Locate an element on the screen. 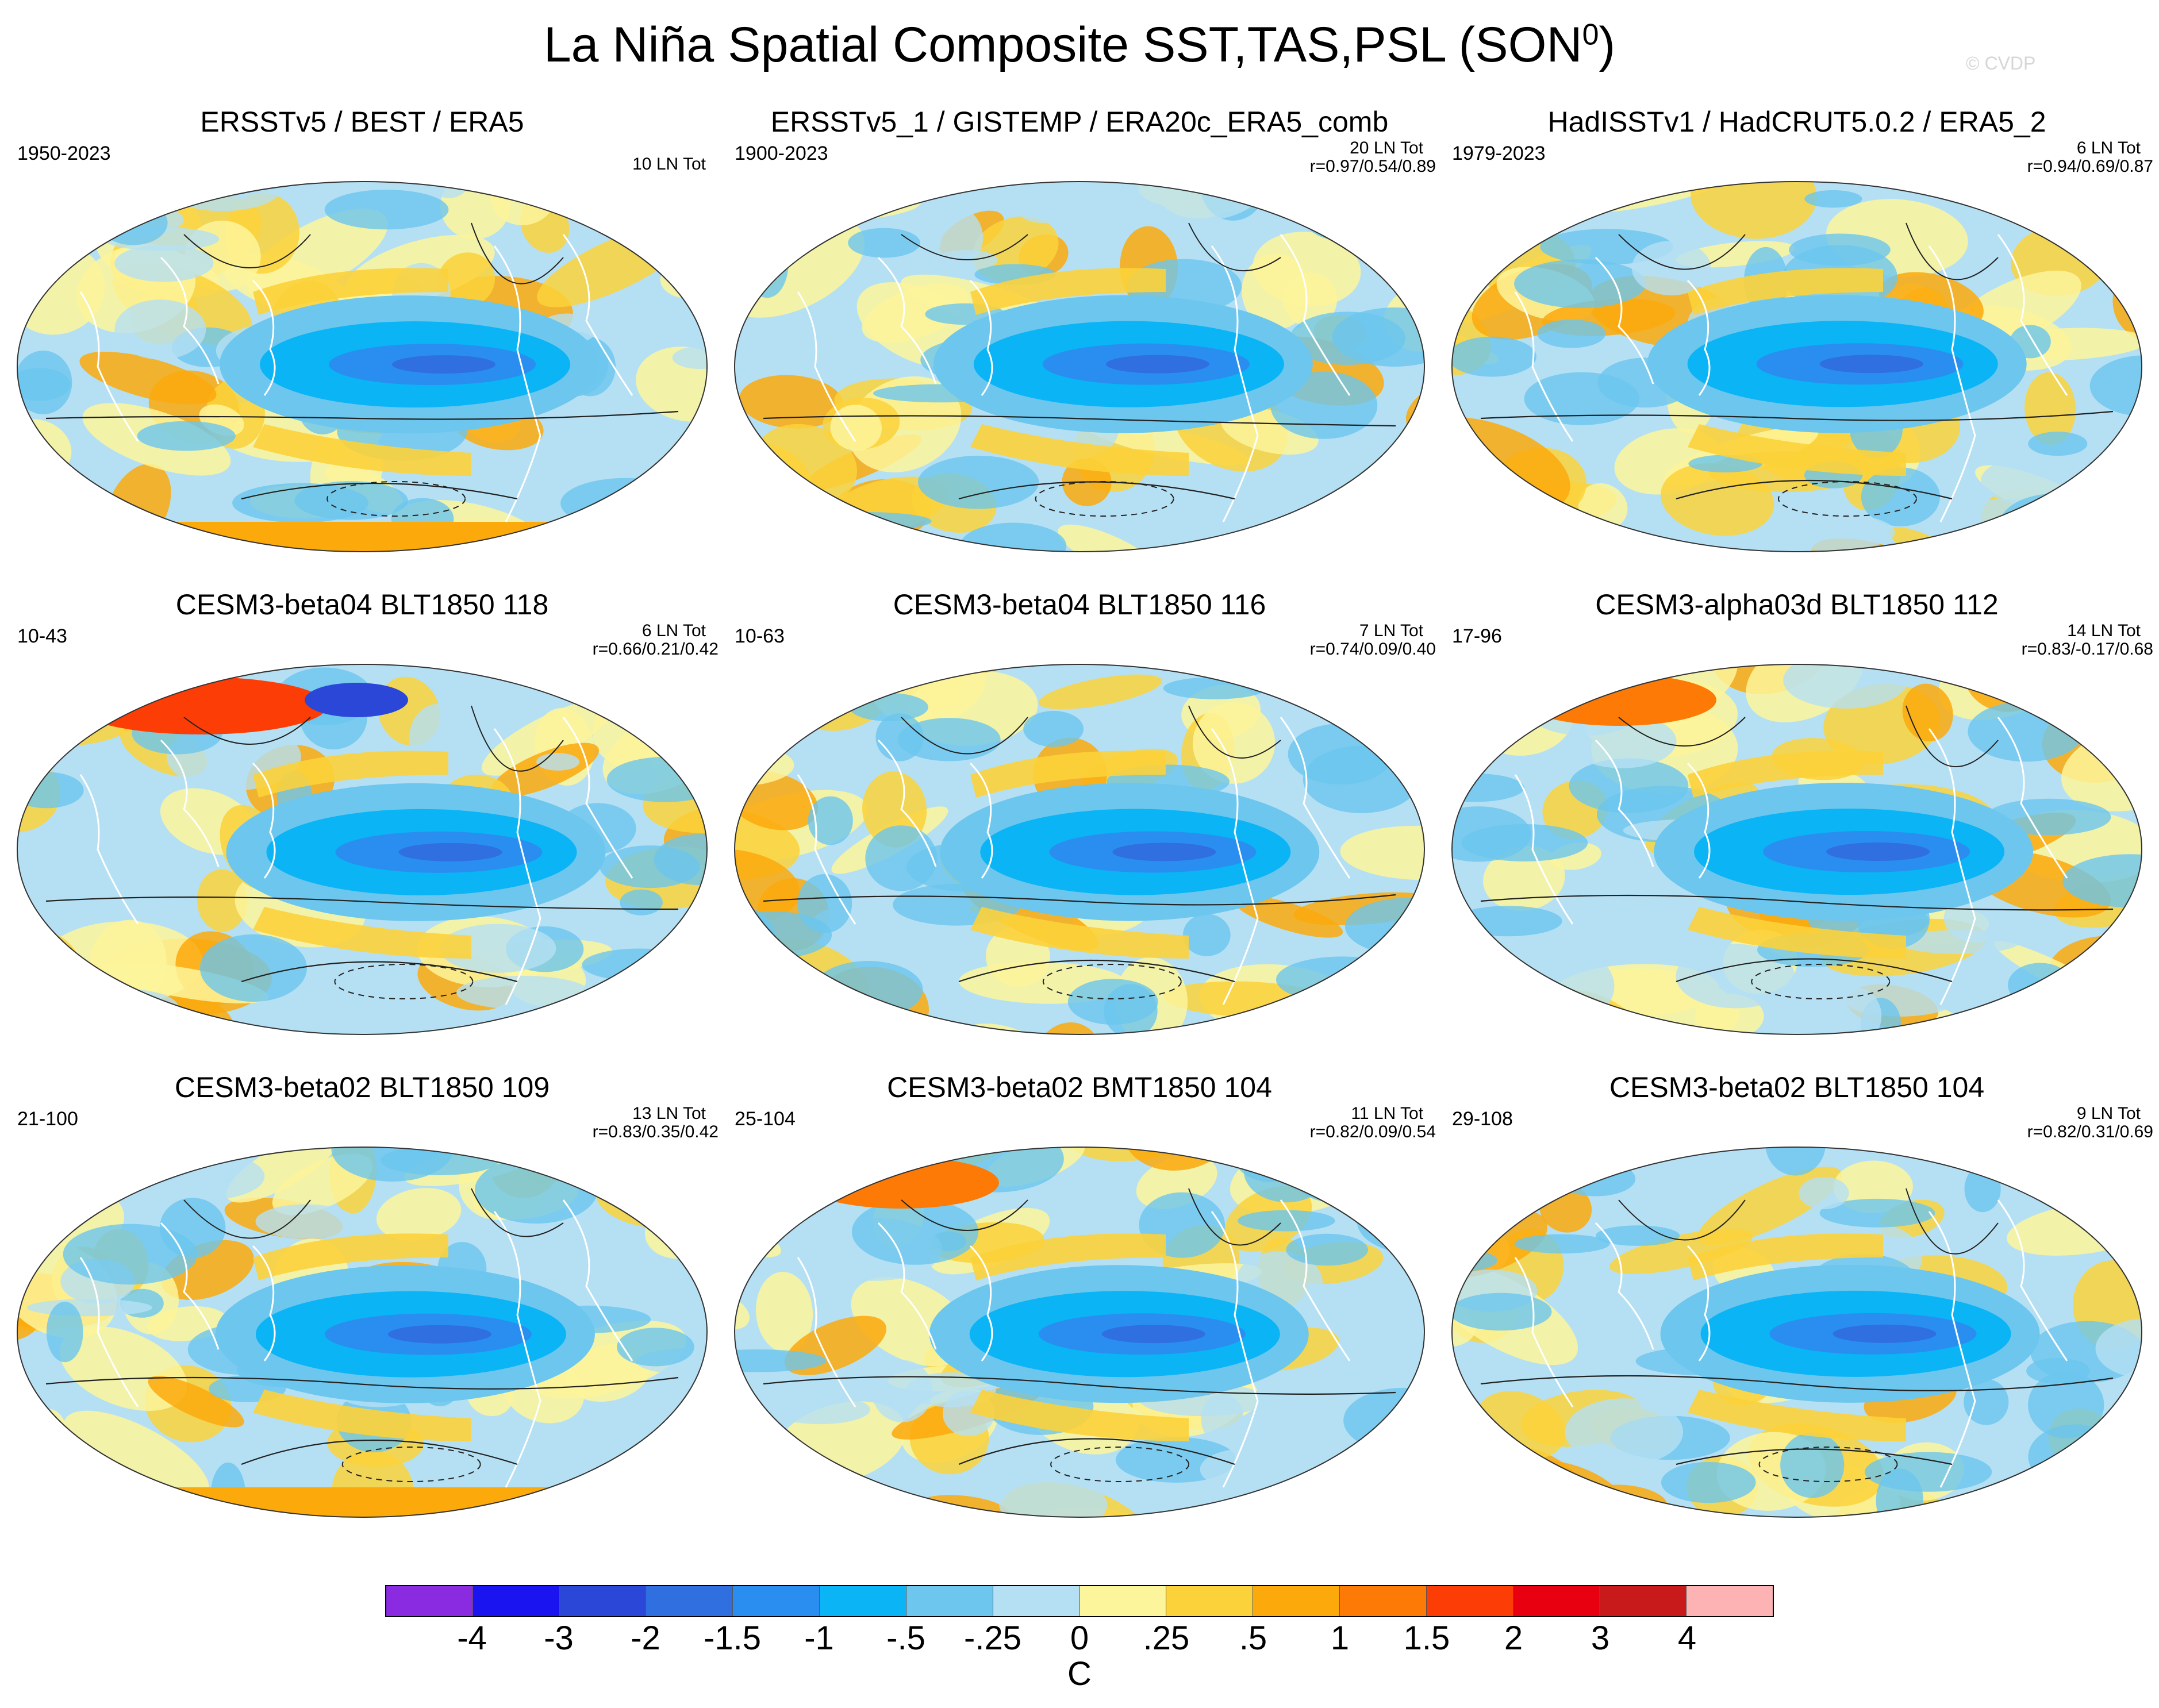 This screenshot has height=1708, width=2159. colorbar-tick-label: 4 is located at coordinates (1687, 1638).